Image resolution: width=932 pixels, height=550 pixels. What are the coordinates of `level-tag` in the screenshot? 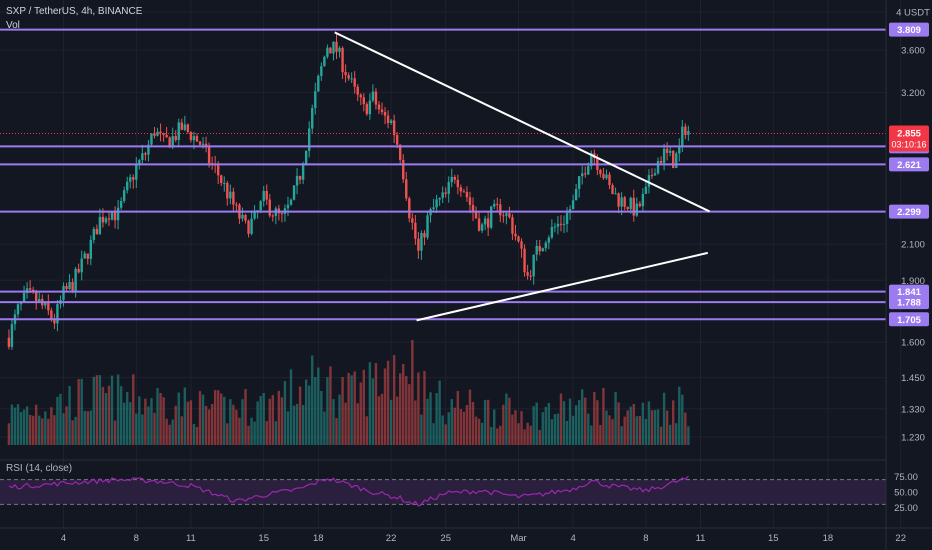 It's located at (909, 29).